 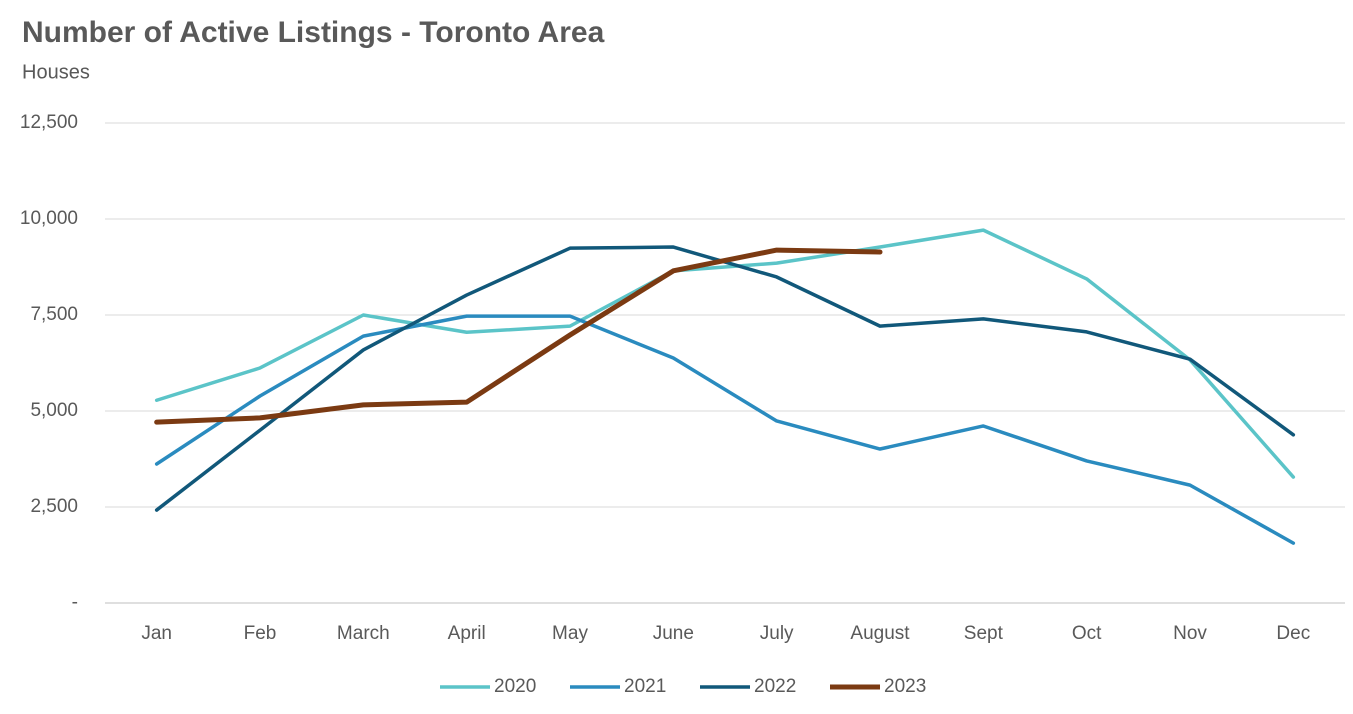 I want to click on y-tick-label: -, so click(x=75, y=602).